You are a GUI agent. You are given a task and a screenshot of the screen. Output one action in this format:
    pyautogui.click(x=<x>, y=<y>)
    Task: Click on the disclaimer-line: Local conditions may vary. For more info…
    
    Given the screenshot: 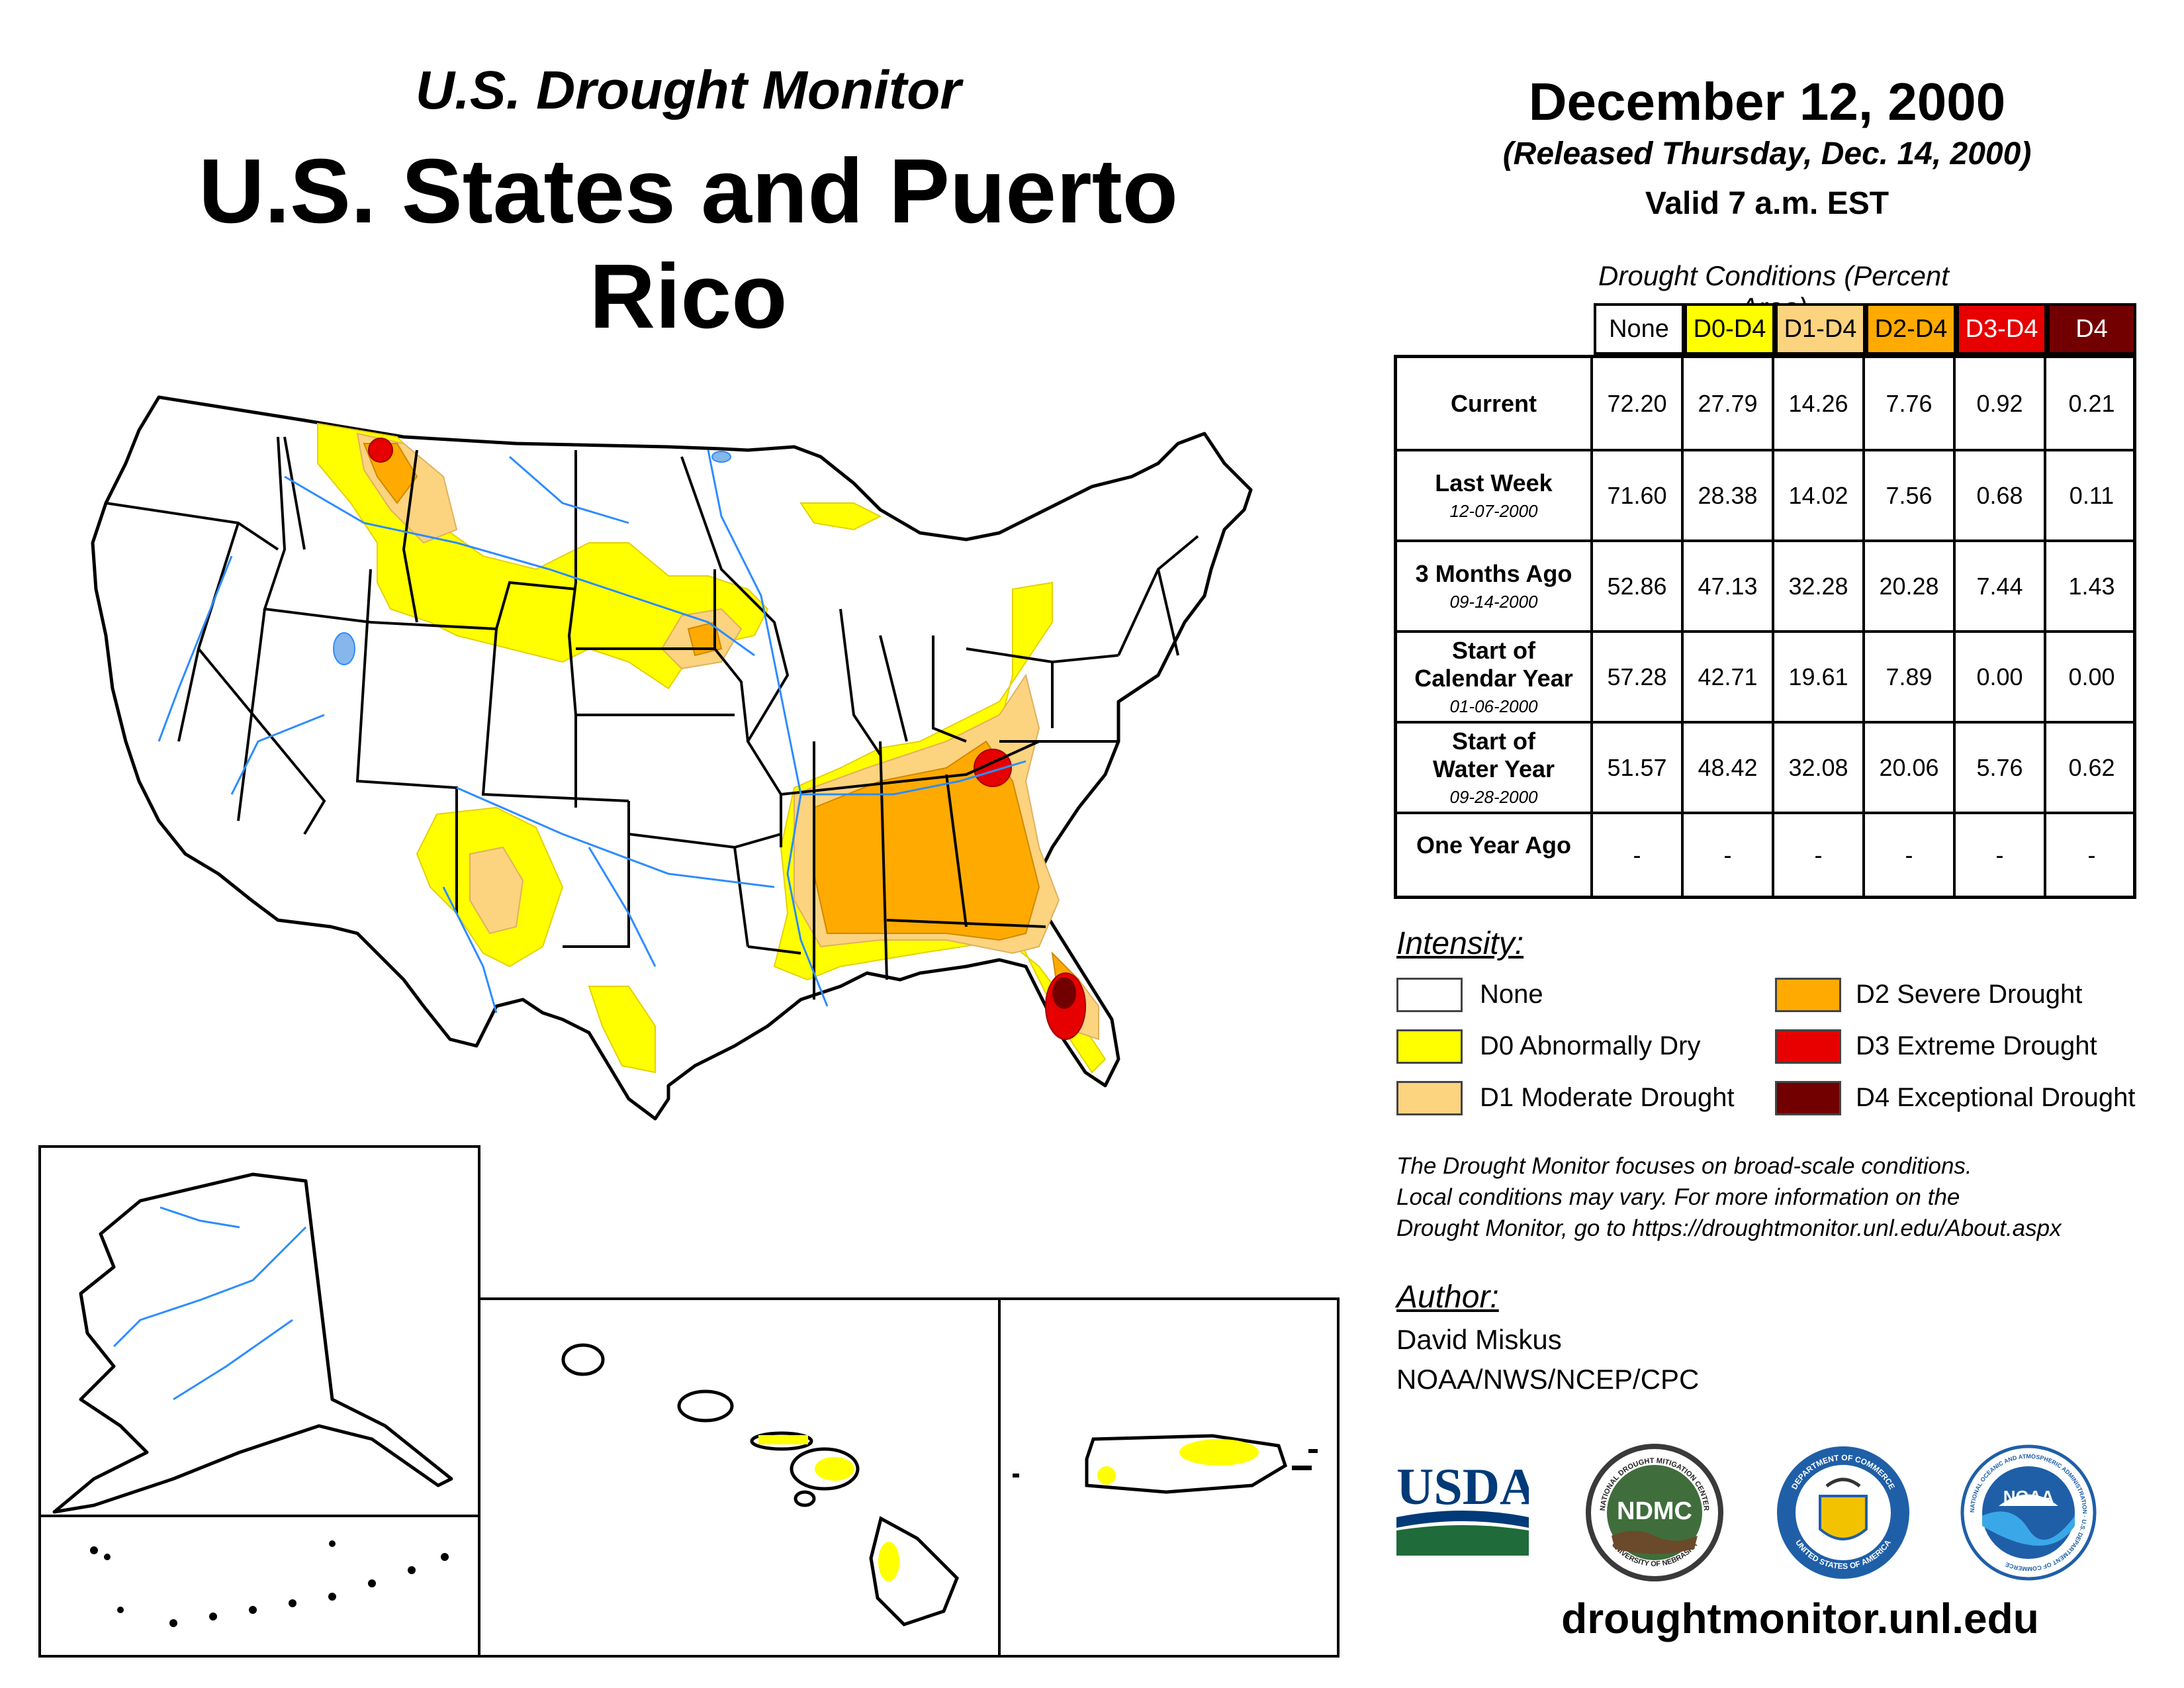 What is the action you would take?
    pyautogui.click(x=1678, y=1197)
    